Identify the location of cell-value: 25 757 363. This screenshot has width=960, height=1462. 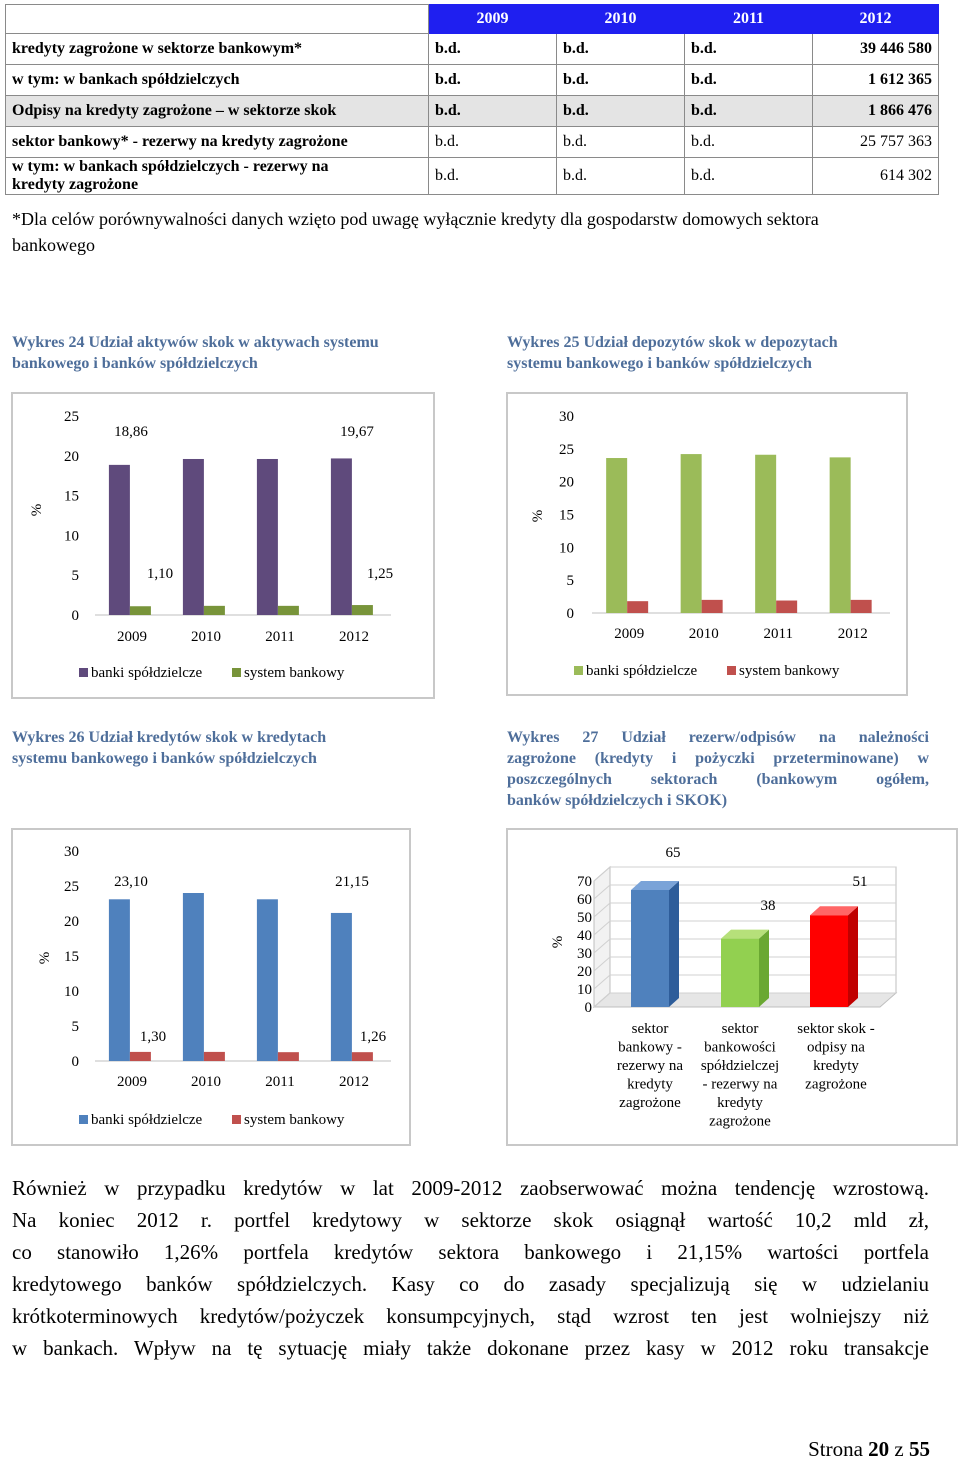
(875, 142).